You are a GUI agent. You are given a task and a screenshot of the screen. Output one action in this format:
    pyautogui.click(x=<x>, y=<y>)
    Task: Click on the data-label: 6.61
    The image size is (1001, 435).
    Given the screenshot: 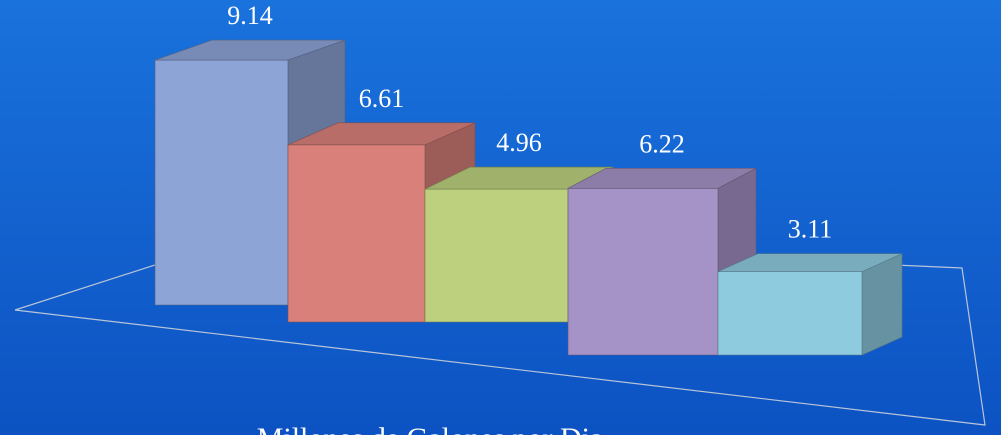 What is the action you would take?
    pyautogui.click(x=382, y=98)
    